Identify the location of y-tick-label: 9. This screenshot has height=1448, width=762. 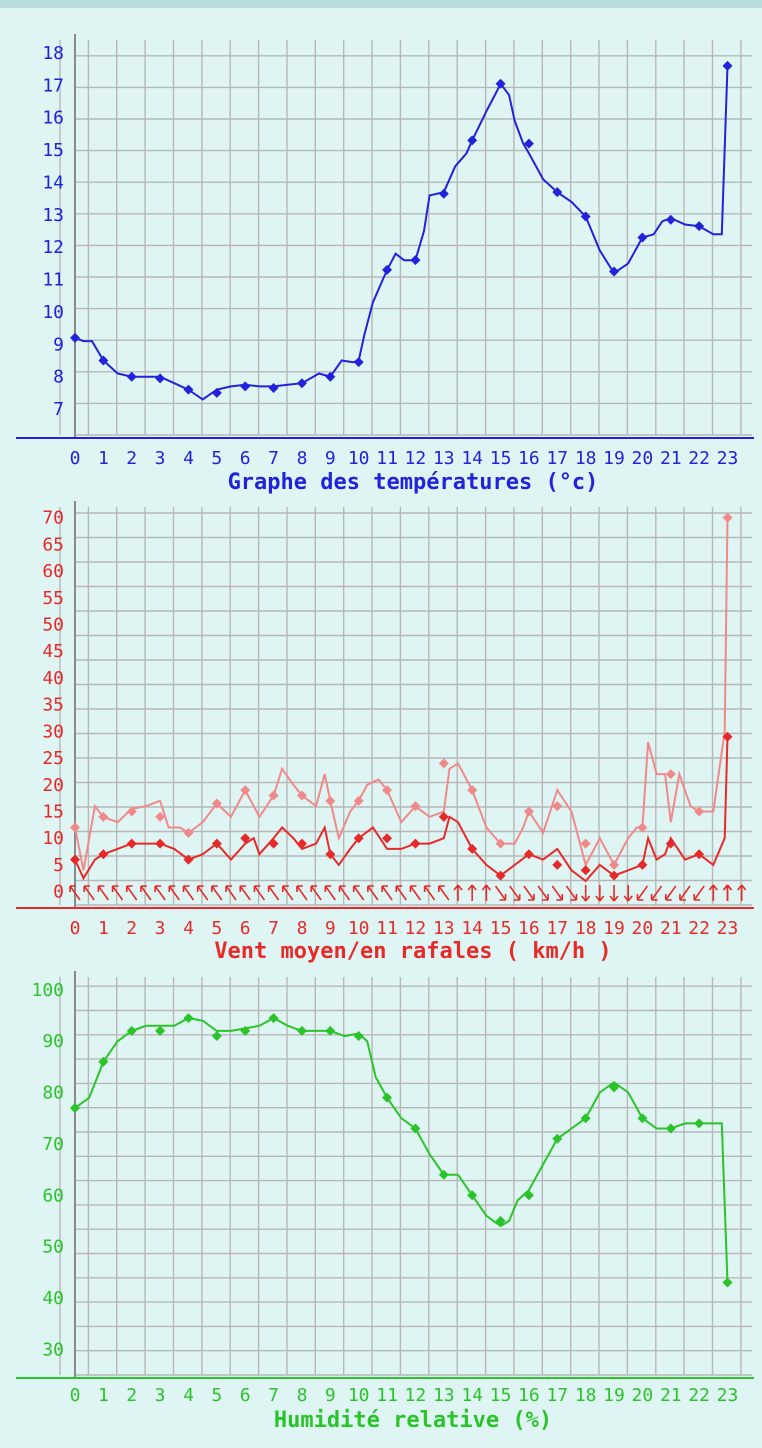
(58, 344).